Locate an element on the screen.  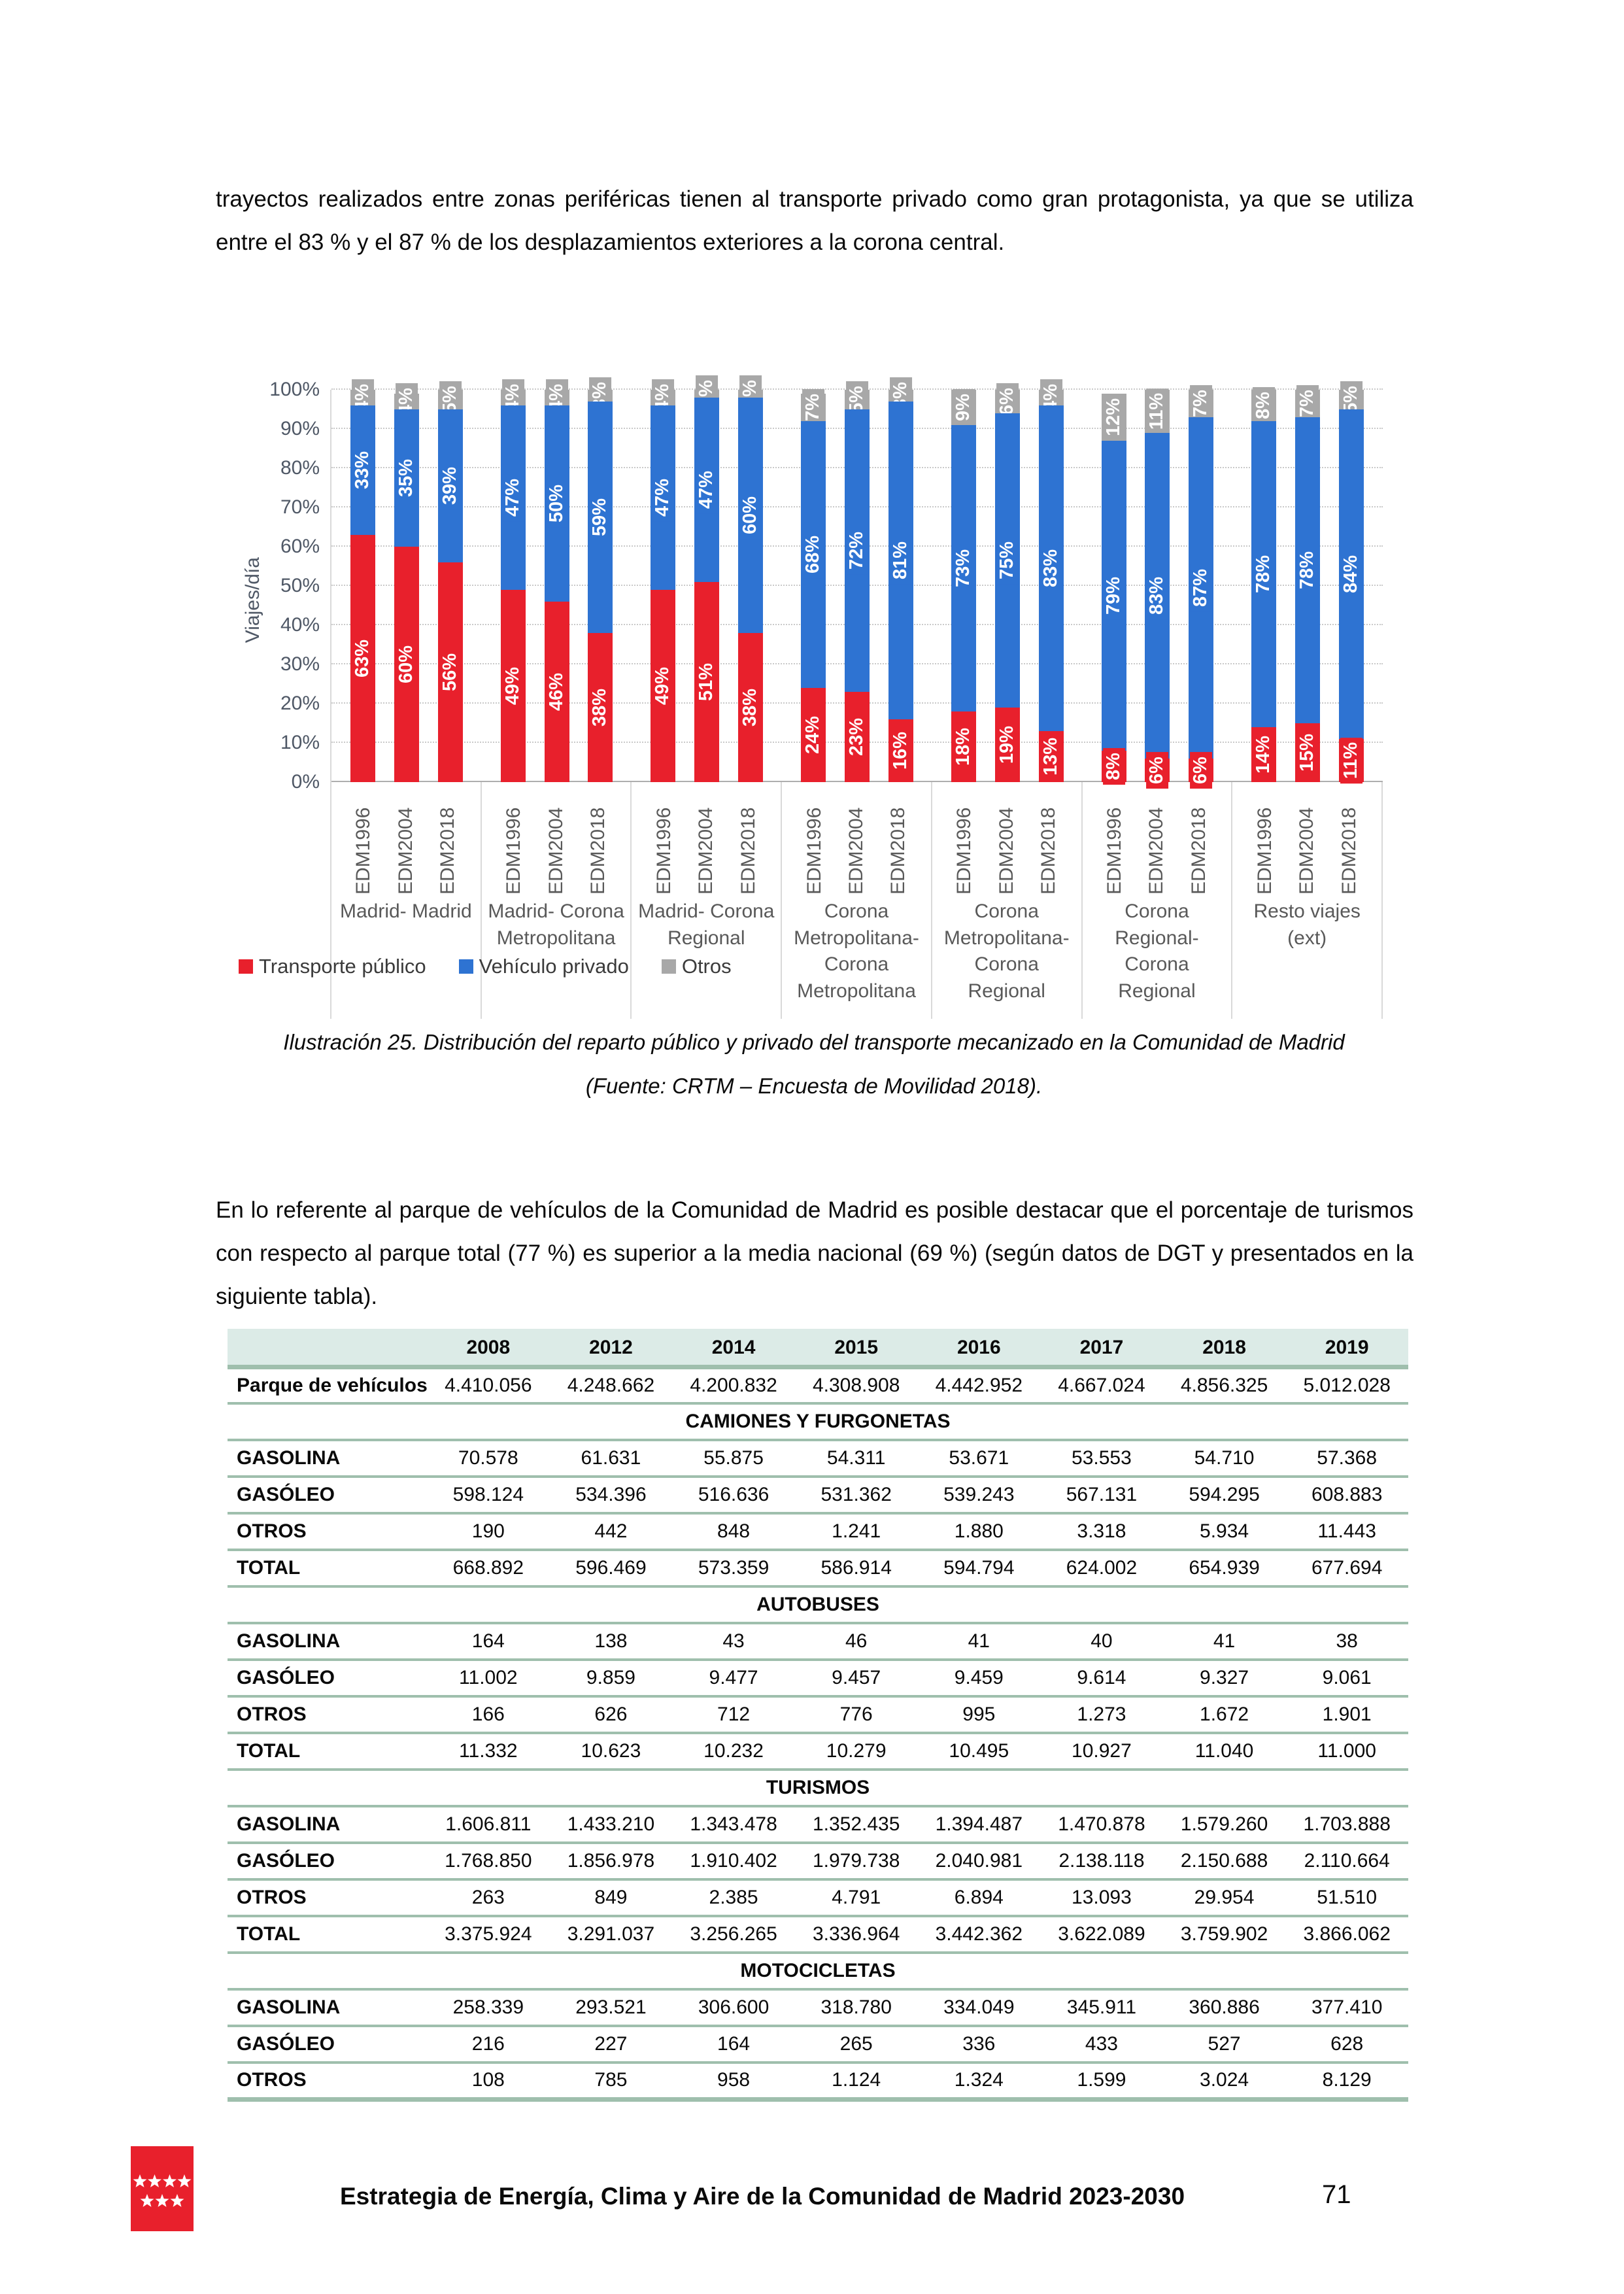
corner-cell is located at coordinates (327, 1348).